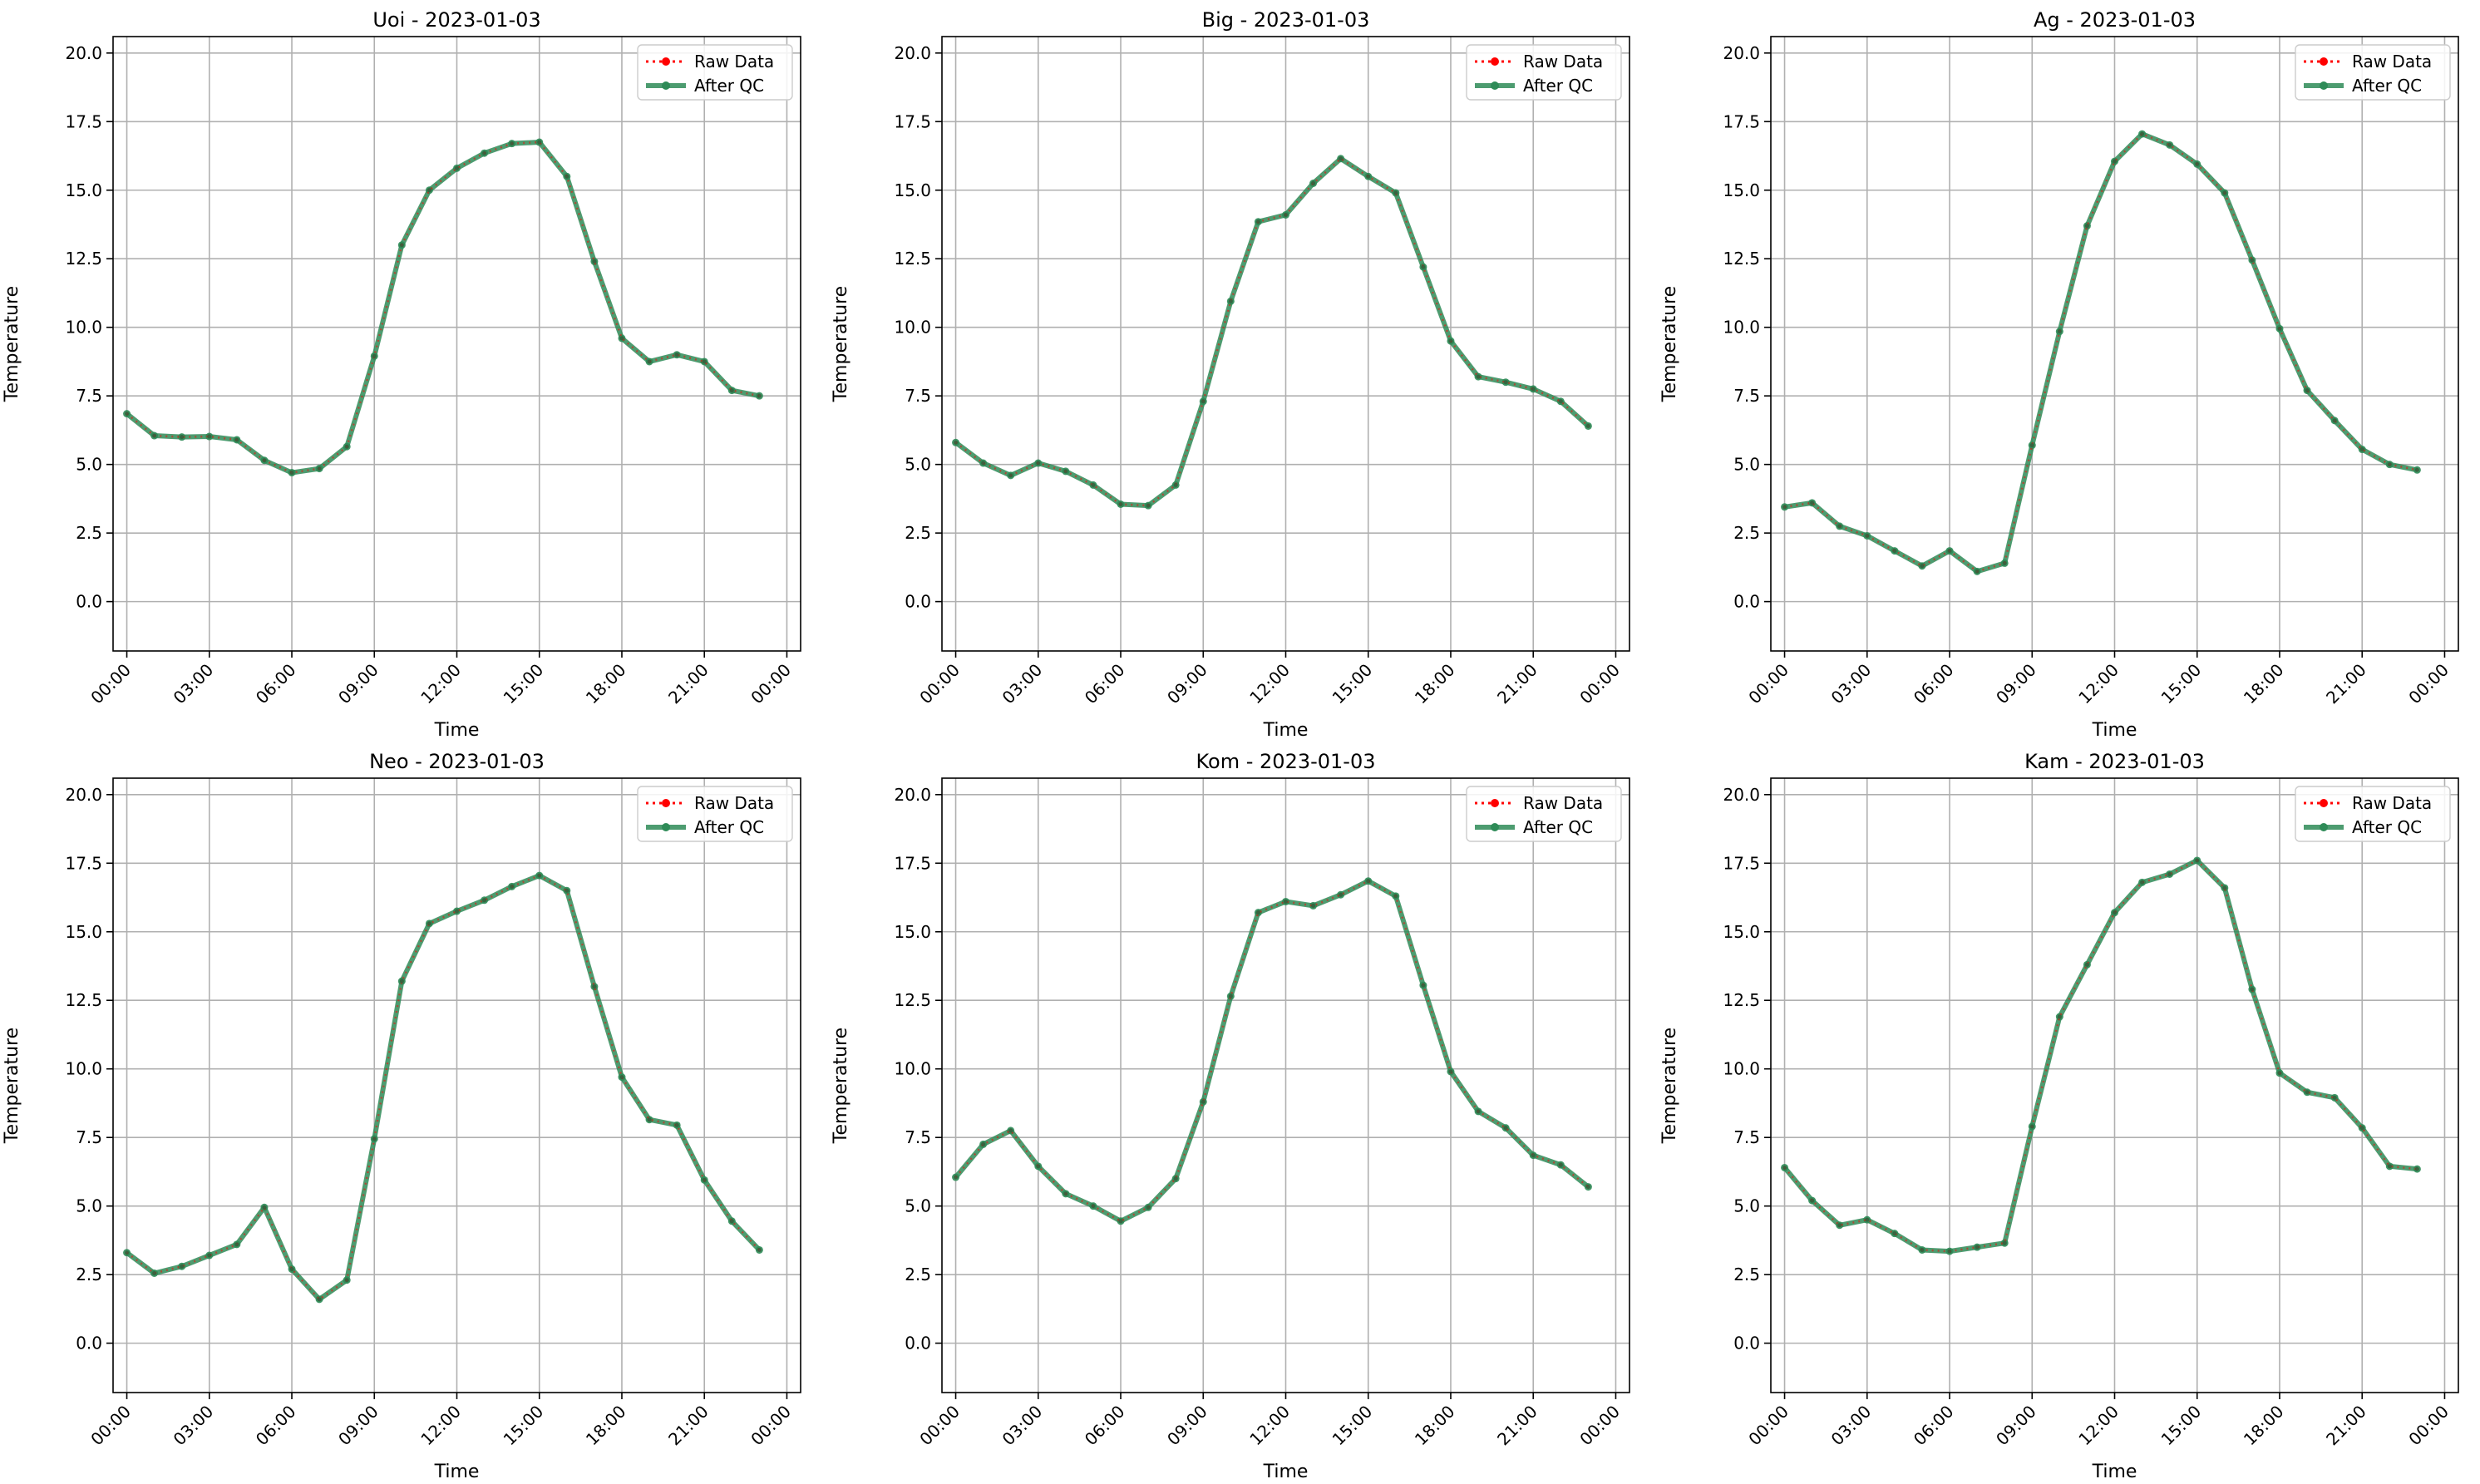 The width and height of the screenshot is (2480, 1484). I want to click on x-tick-label: 03:00, so click(1852, 1426).